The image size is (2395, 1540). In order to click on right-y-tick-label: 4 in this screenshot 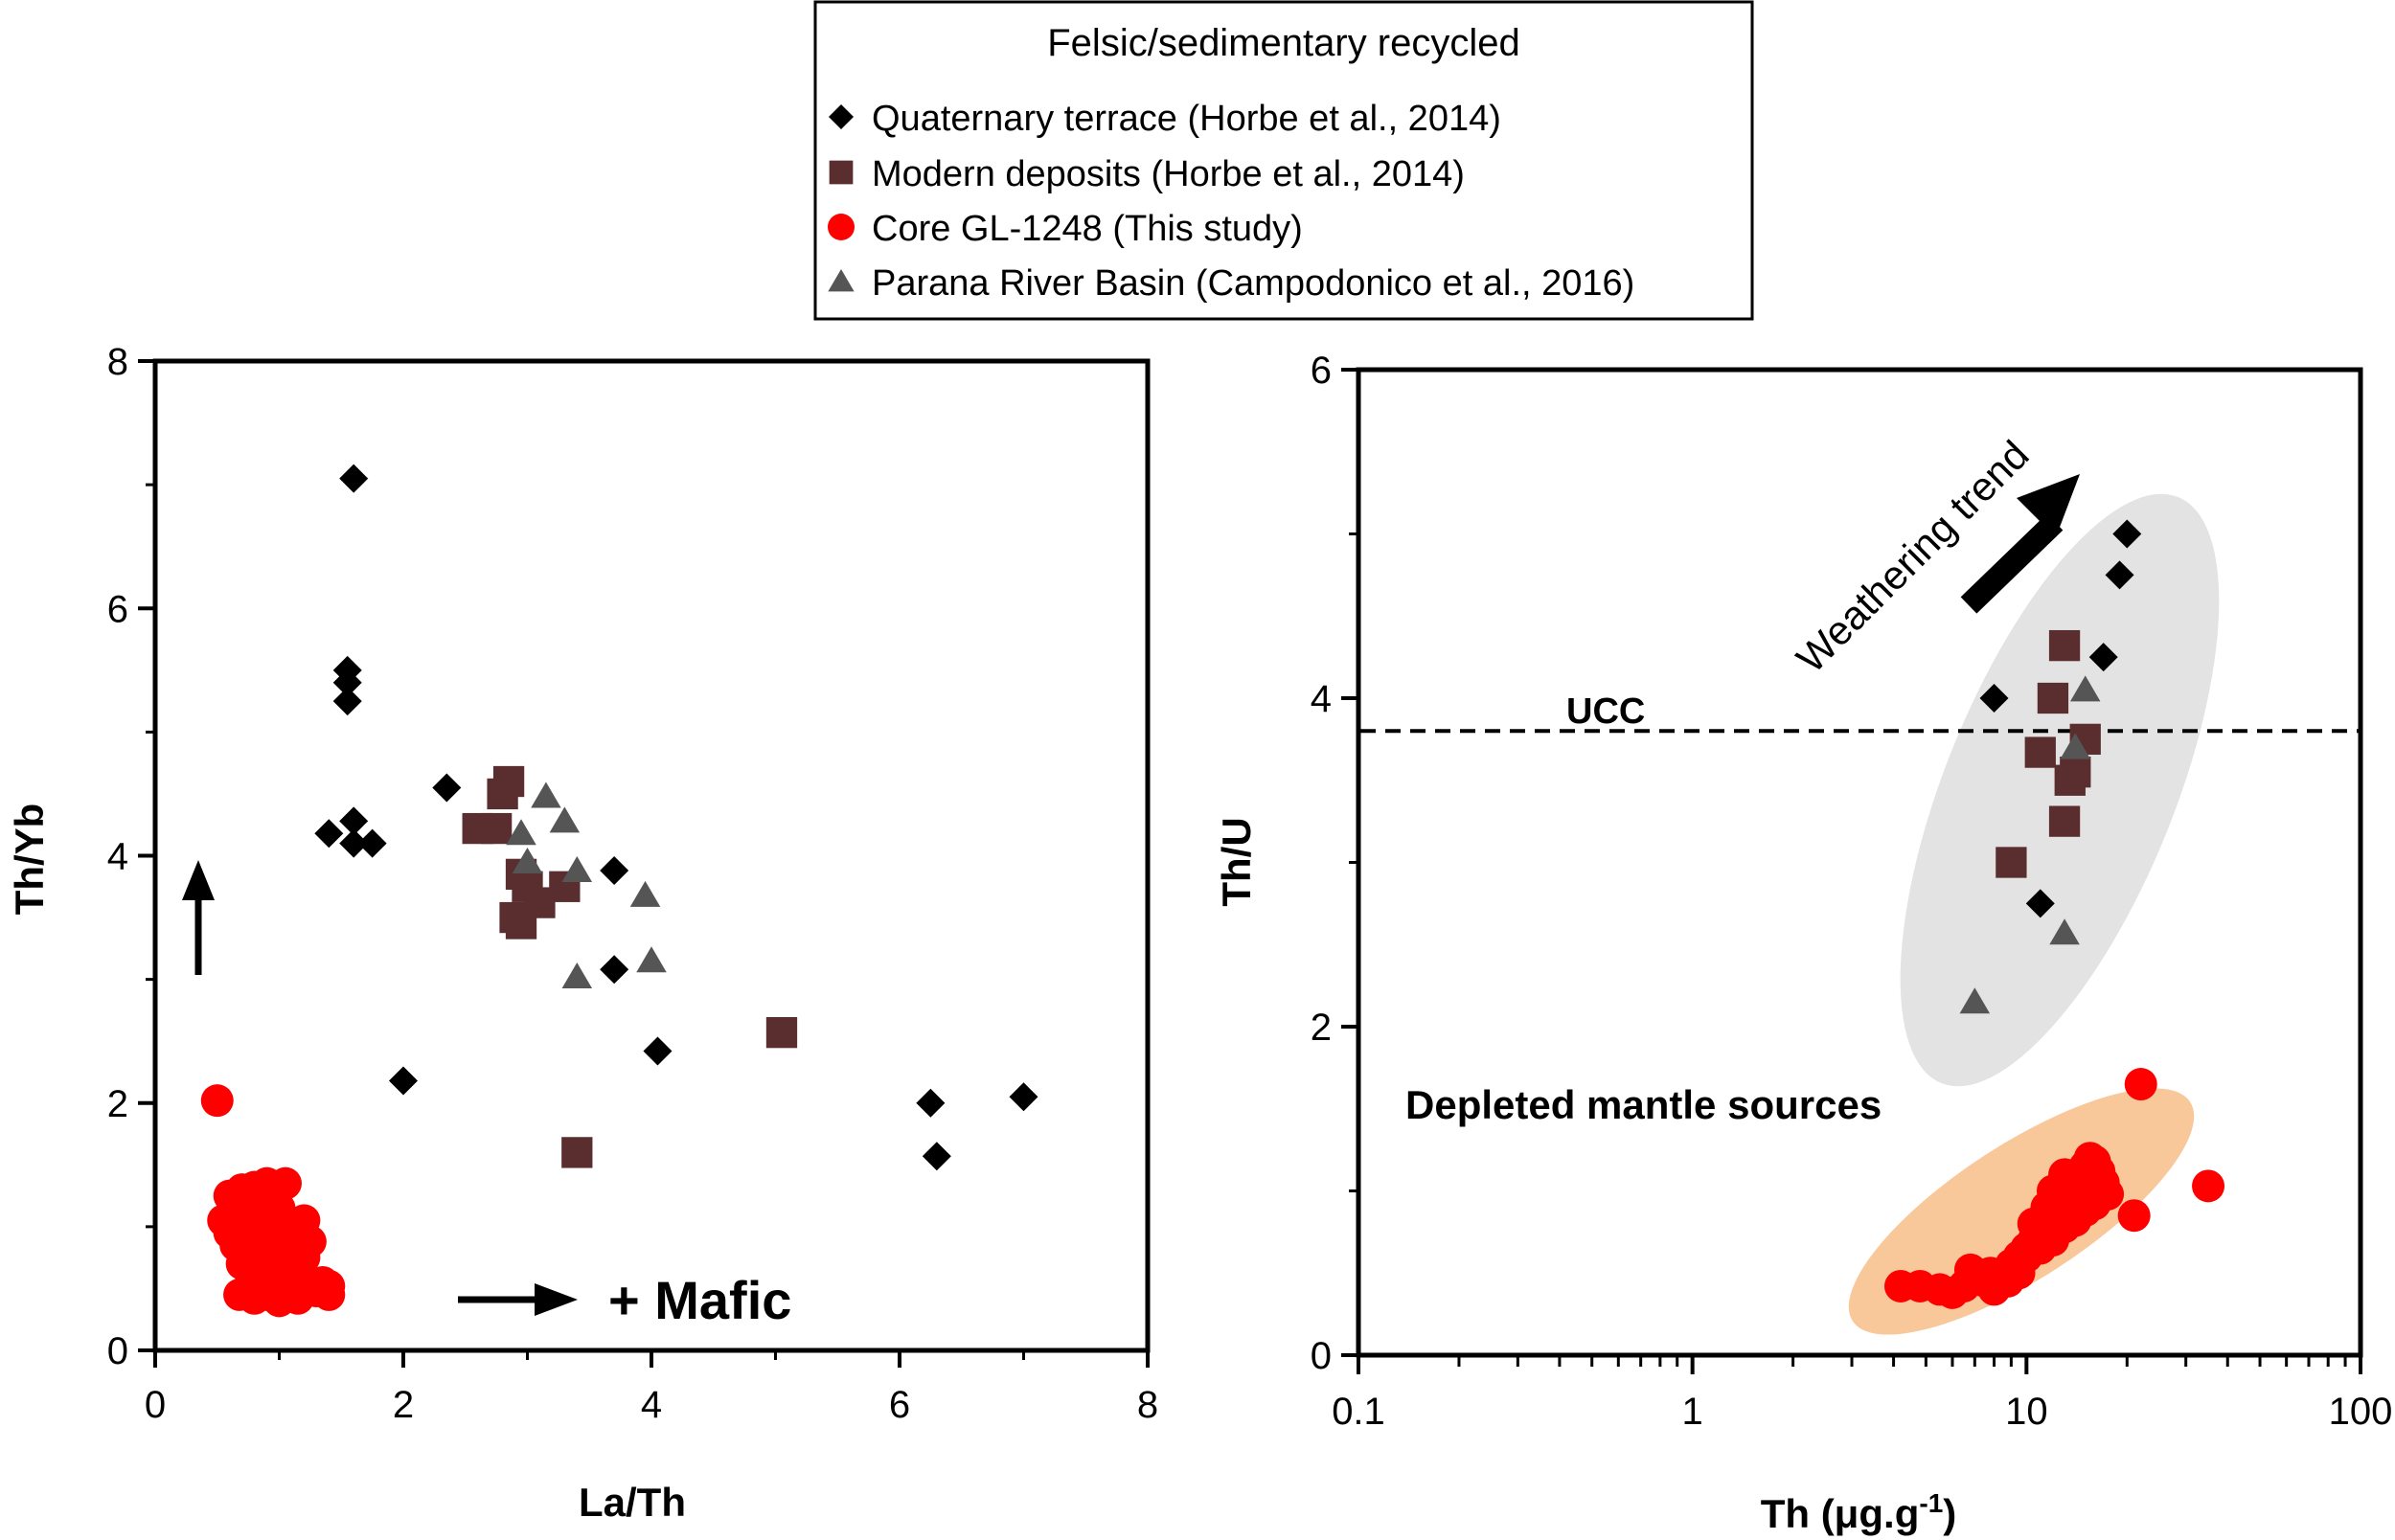, I will do `click(1322, 699)`.